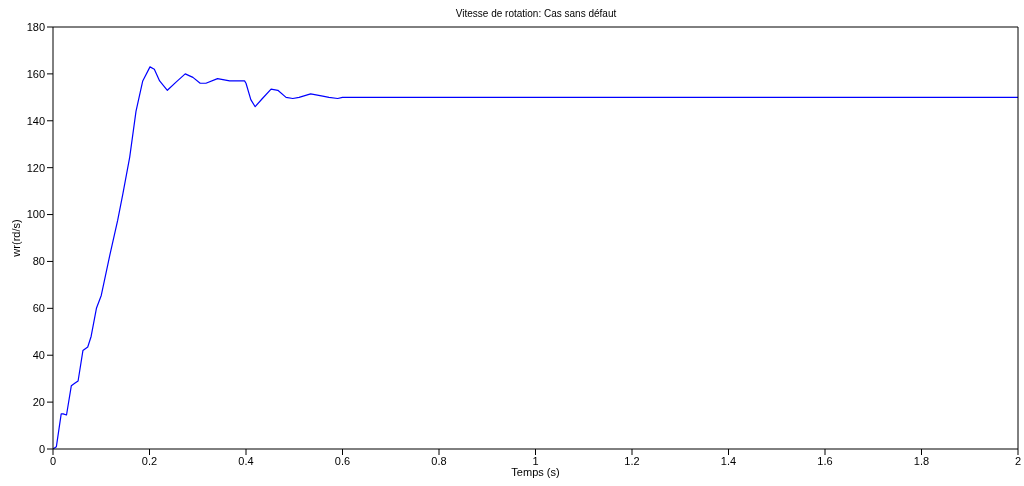  Describe the element at coordinates (149, 460) in the screenshot. I see `x-tick-label: 0.2` at that location.